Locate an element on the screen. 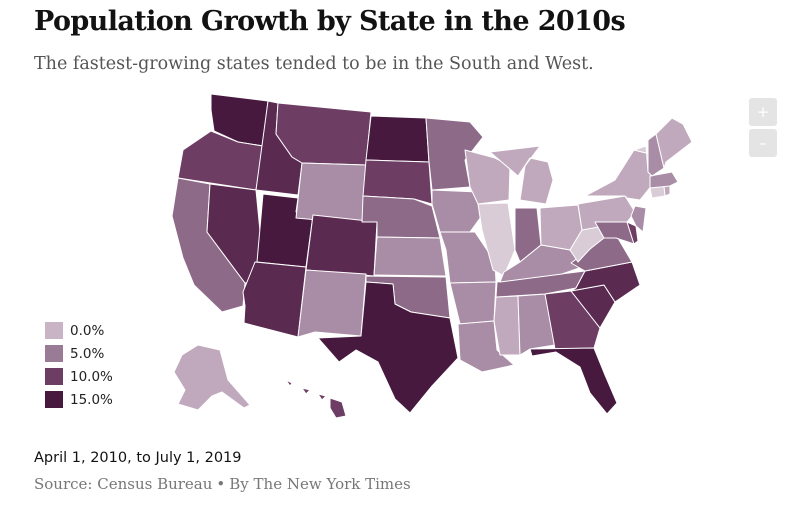 Image resolution: width=810 pixels, height=521 pixels. source-text: Source: Census Bureau is located at coordinates (123, 484).